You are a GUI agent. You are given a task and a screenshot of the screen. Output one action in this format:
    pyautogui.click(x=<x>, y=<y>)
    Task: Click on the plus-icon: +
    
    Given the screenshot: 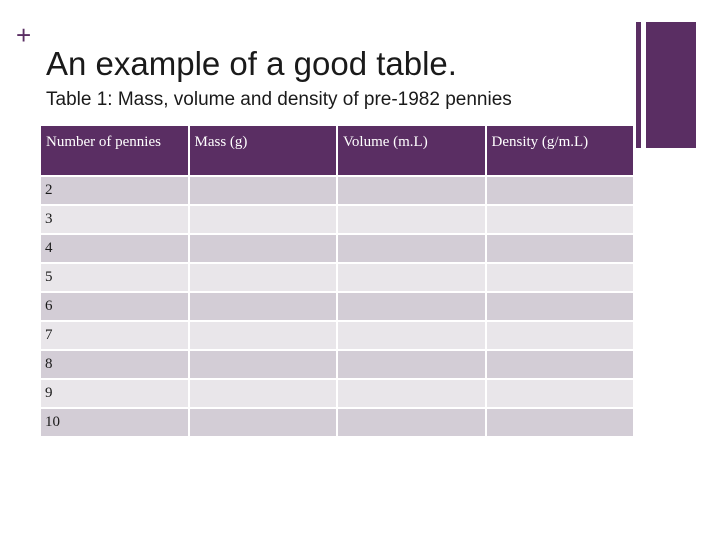 What is the action you would take?
    pyautogui.click(x=24, y=35)
    